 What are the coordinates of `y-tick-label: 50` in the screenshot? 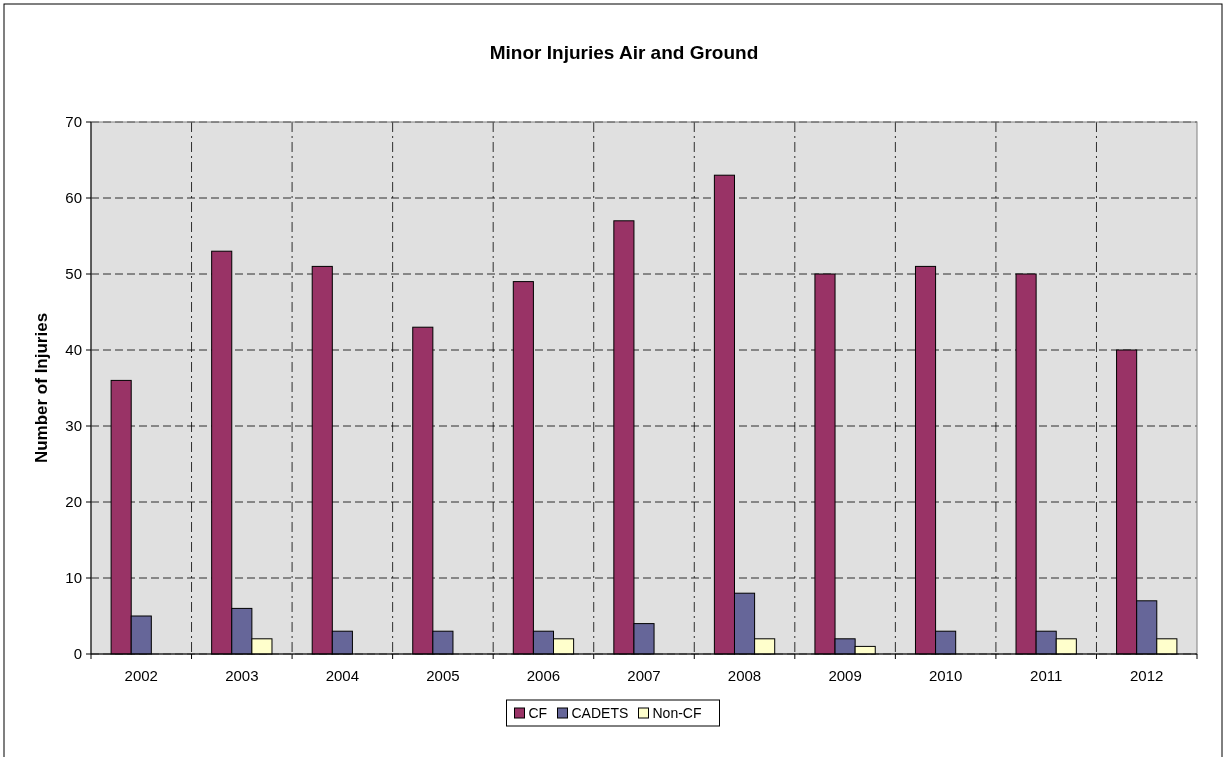 It's located at (73, 274).